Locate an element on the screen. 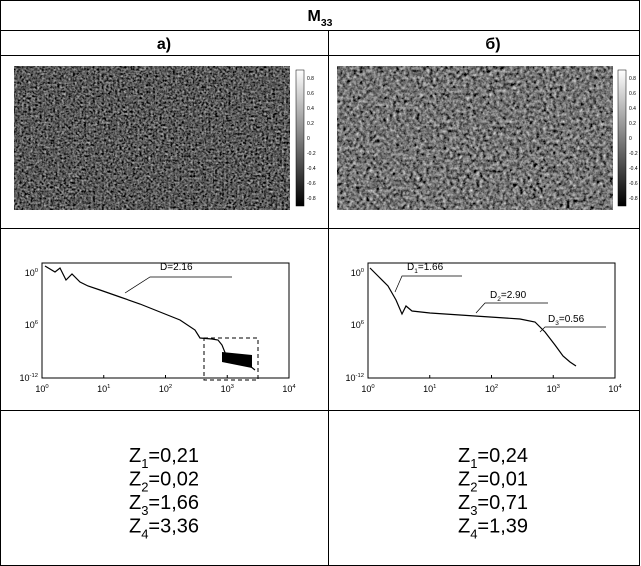  z-value-rest: =0,21 is located at coordinates (173, 456).